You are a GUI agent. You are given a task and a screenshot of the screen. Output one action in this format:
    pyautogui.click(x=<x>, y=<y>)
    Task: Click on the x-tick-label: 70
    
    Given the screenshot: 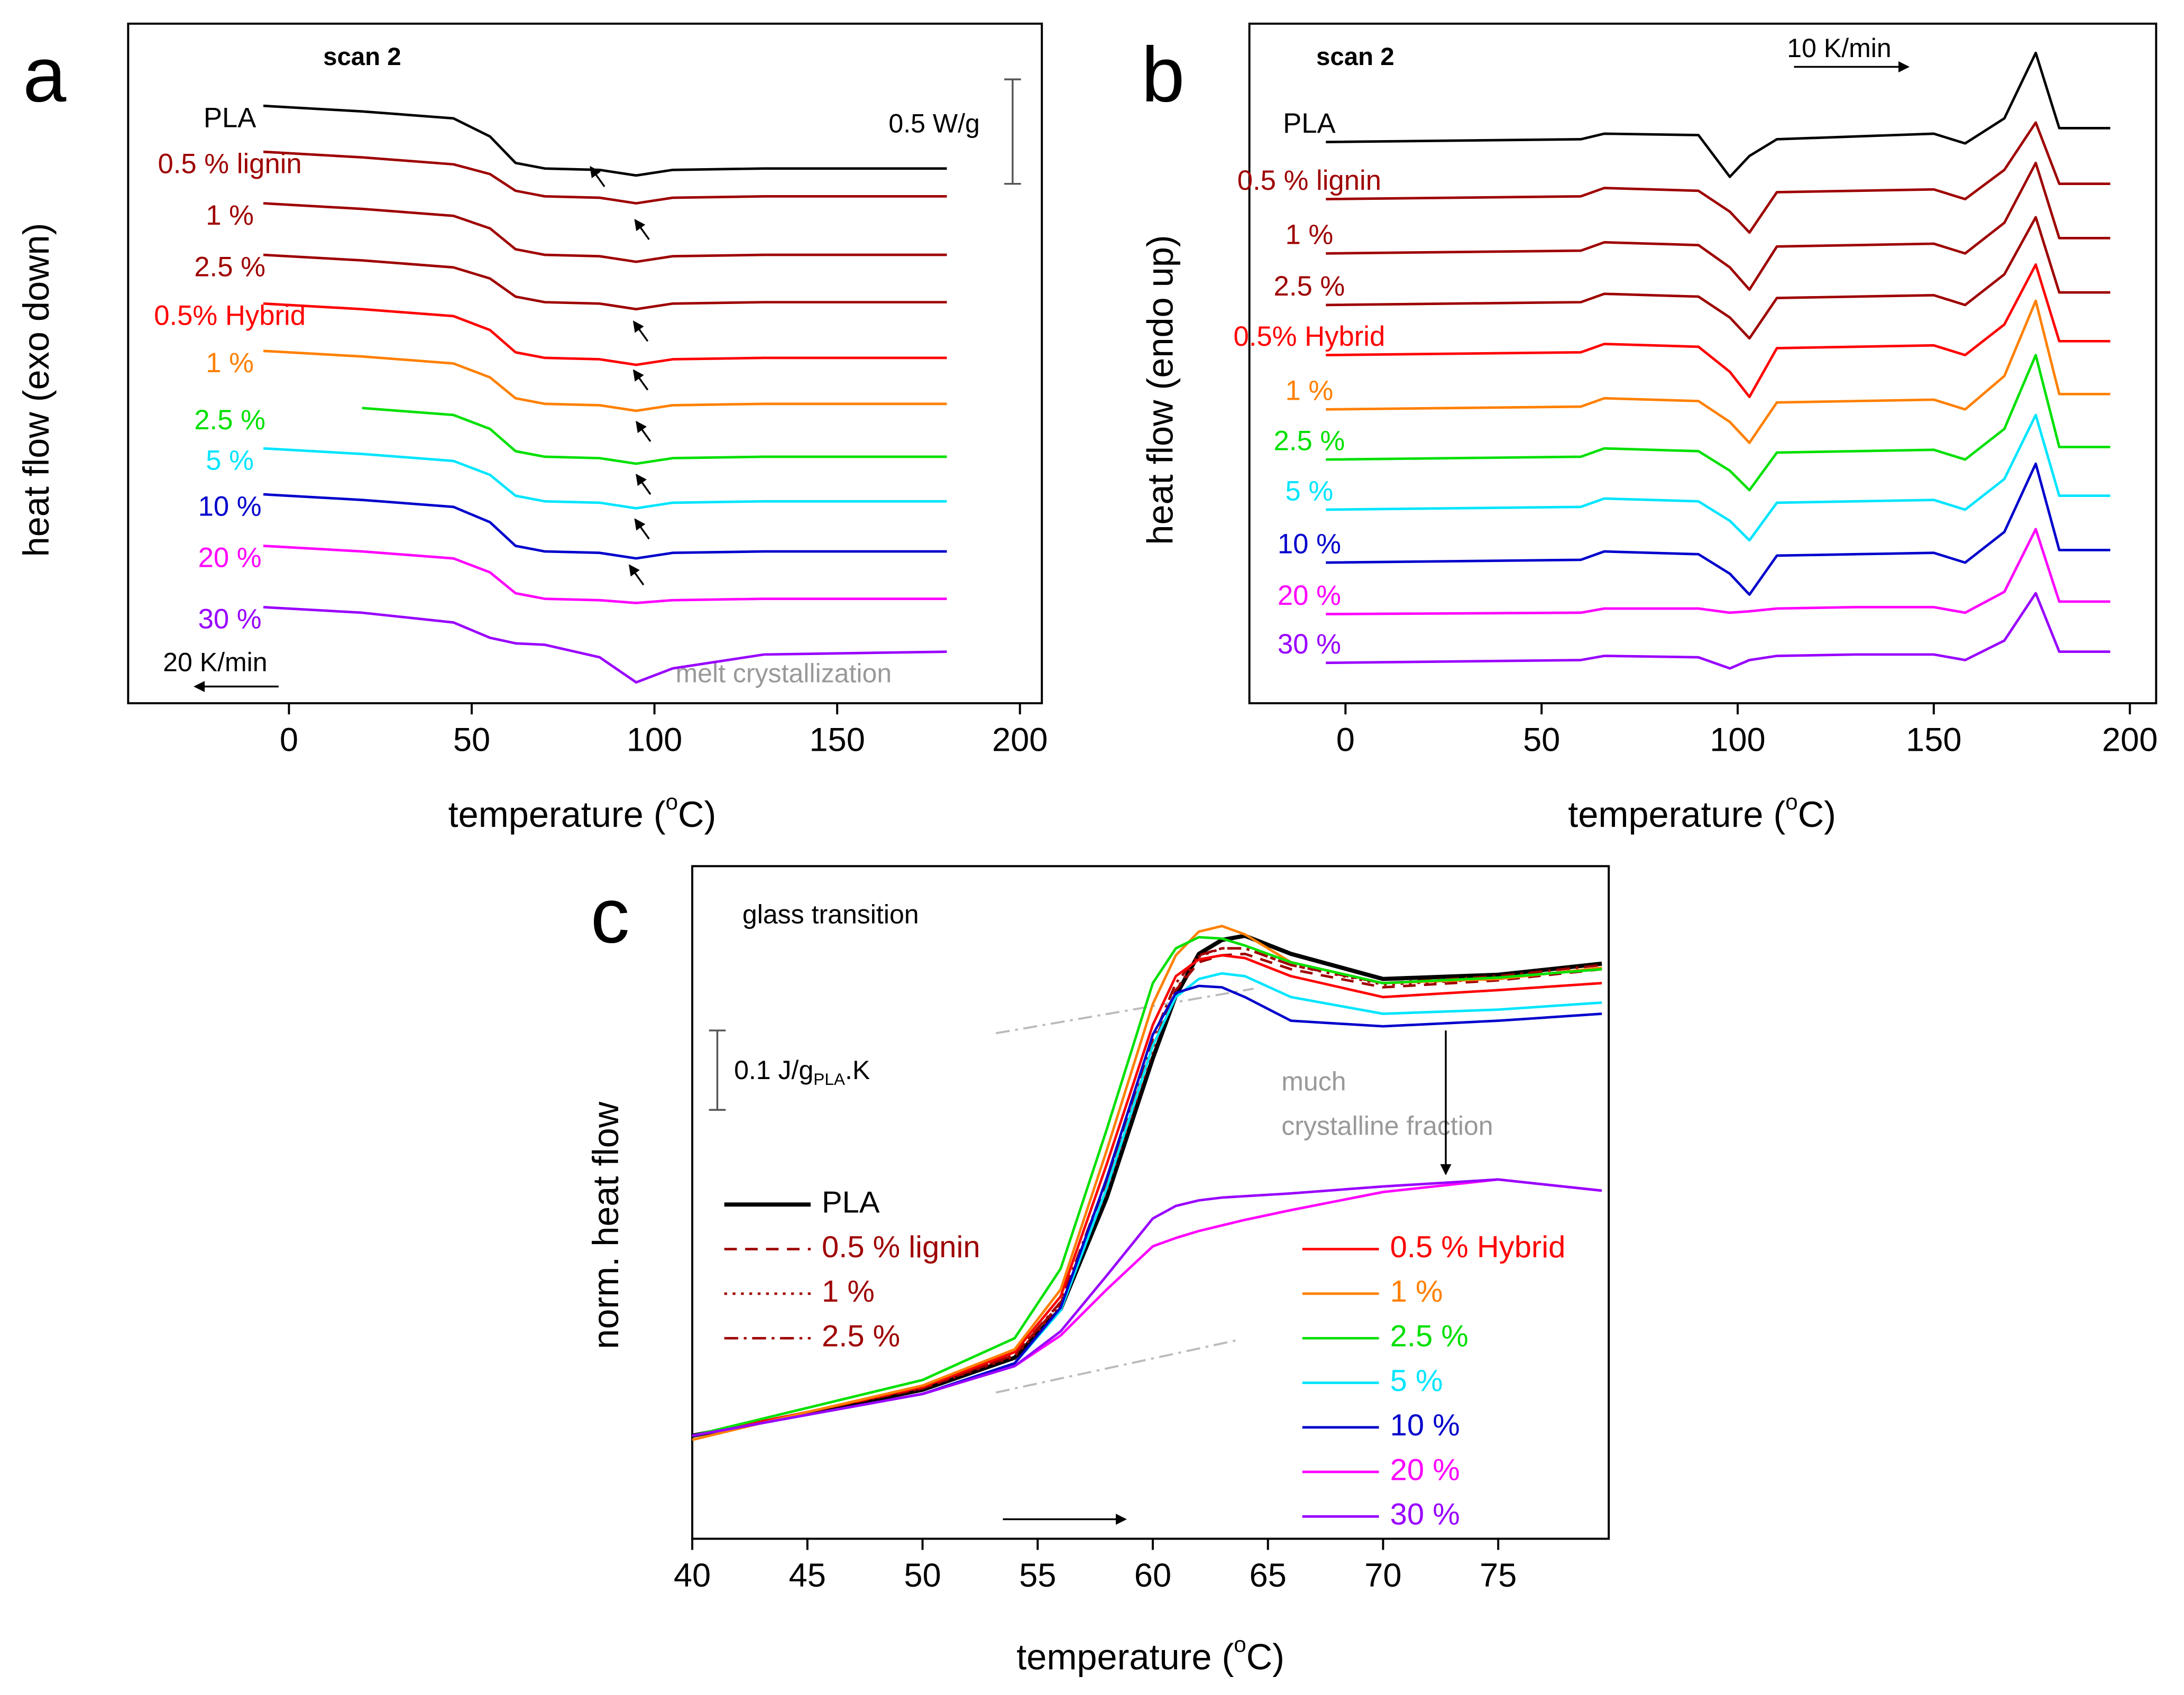 What is the action you would take?
    pyautogui.click(x=1382, y=1575)
    